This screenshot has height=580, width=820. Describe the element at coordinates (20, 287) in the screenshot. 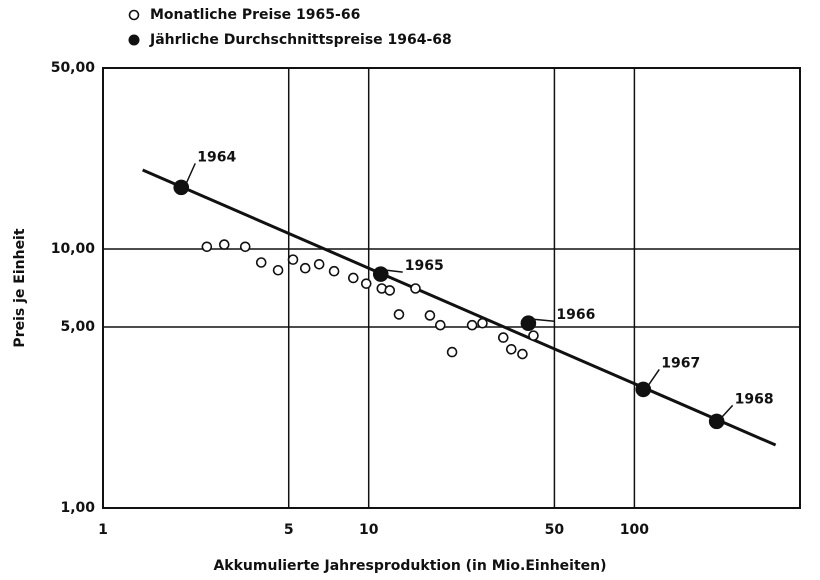

I see `y-axis-label: Preis je Einheit` at that location.